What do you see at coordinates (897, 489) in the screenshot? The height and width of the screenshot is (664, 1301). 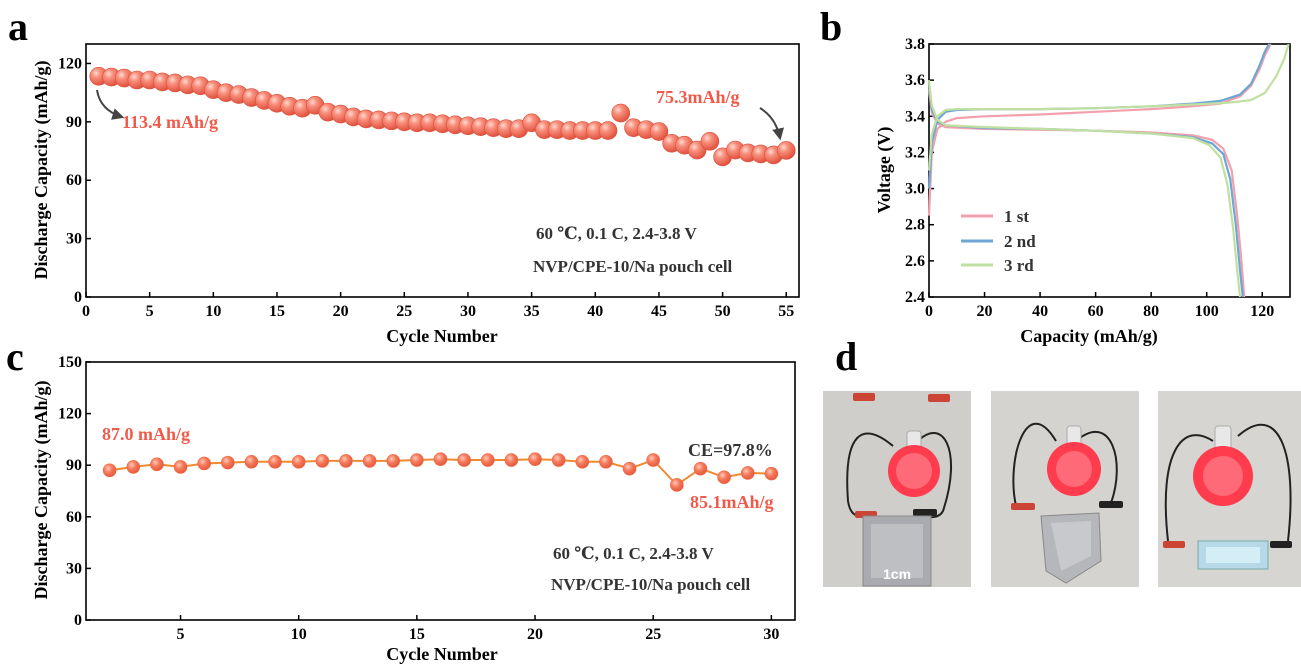 I see `photo-flat-cell` at bounding box center [897, 489].